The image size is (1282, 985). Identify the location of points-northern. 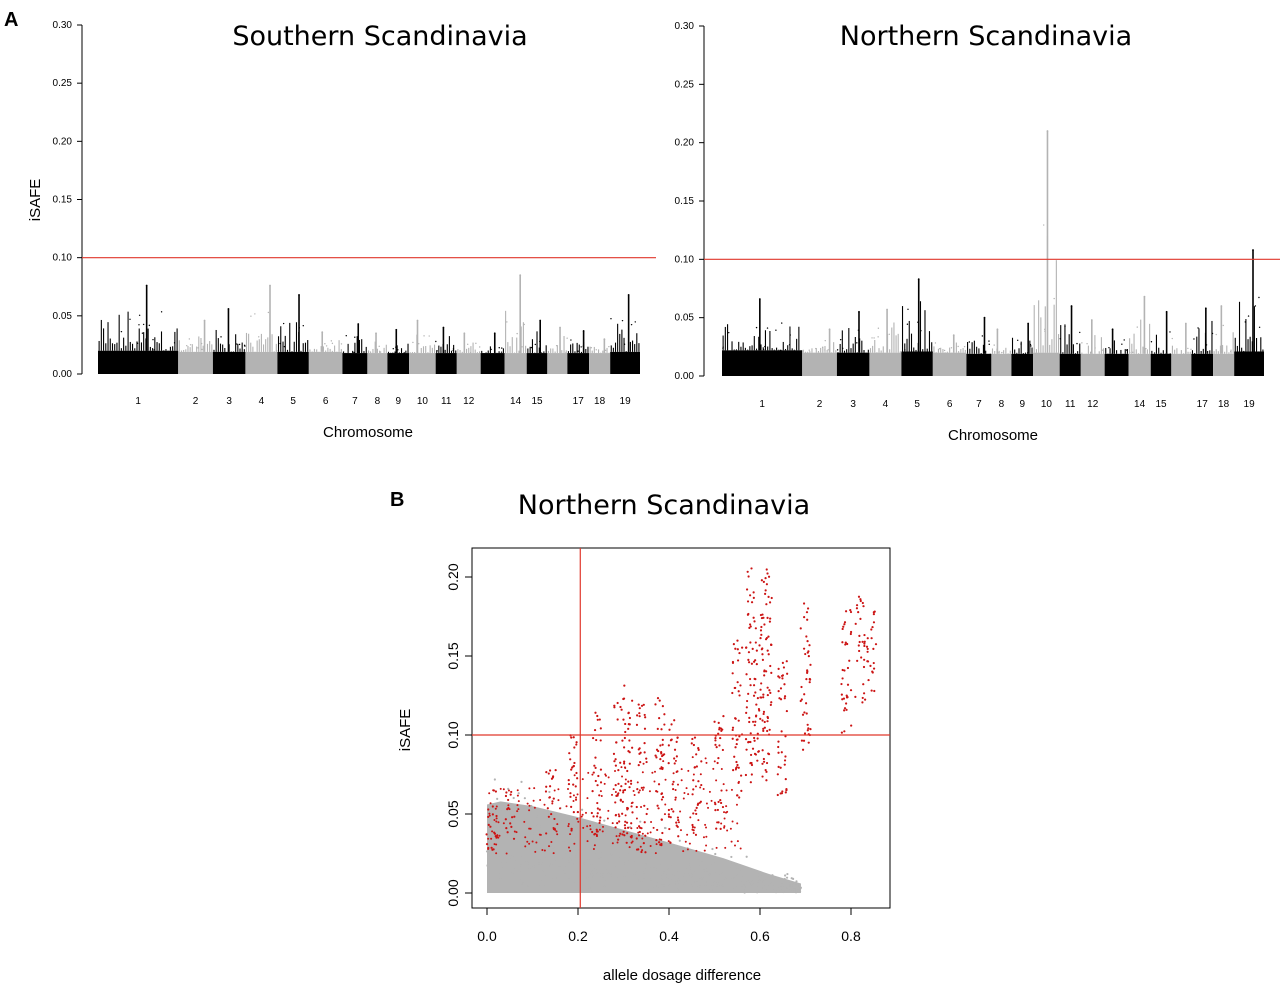
(992, 253).